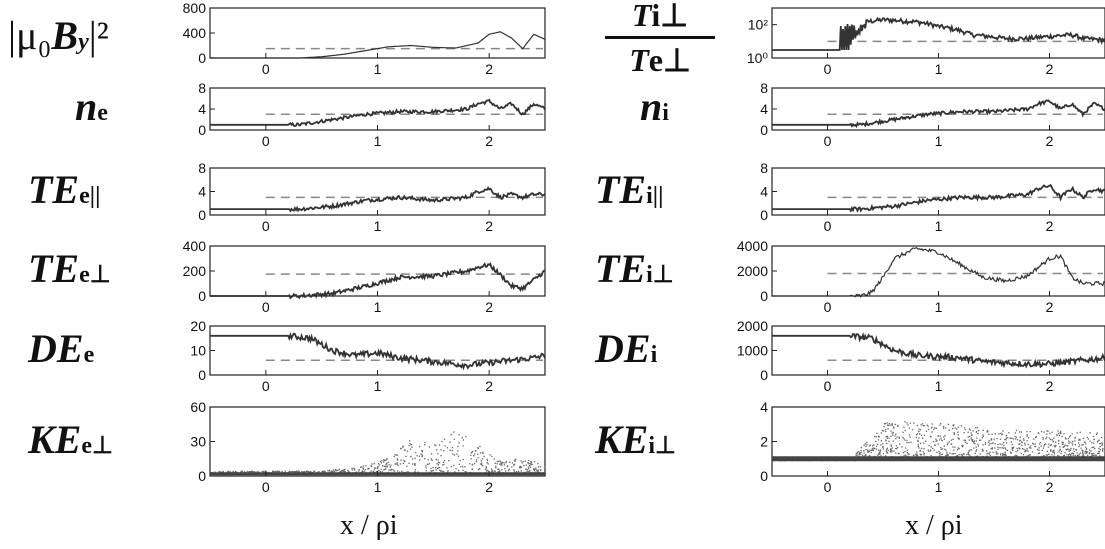  What do you see at coordinates (670, 16) in the screenshot?
I see `num-sub: i⊥` at bounding box center [670, 16].